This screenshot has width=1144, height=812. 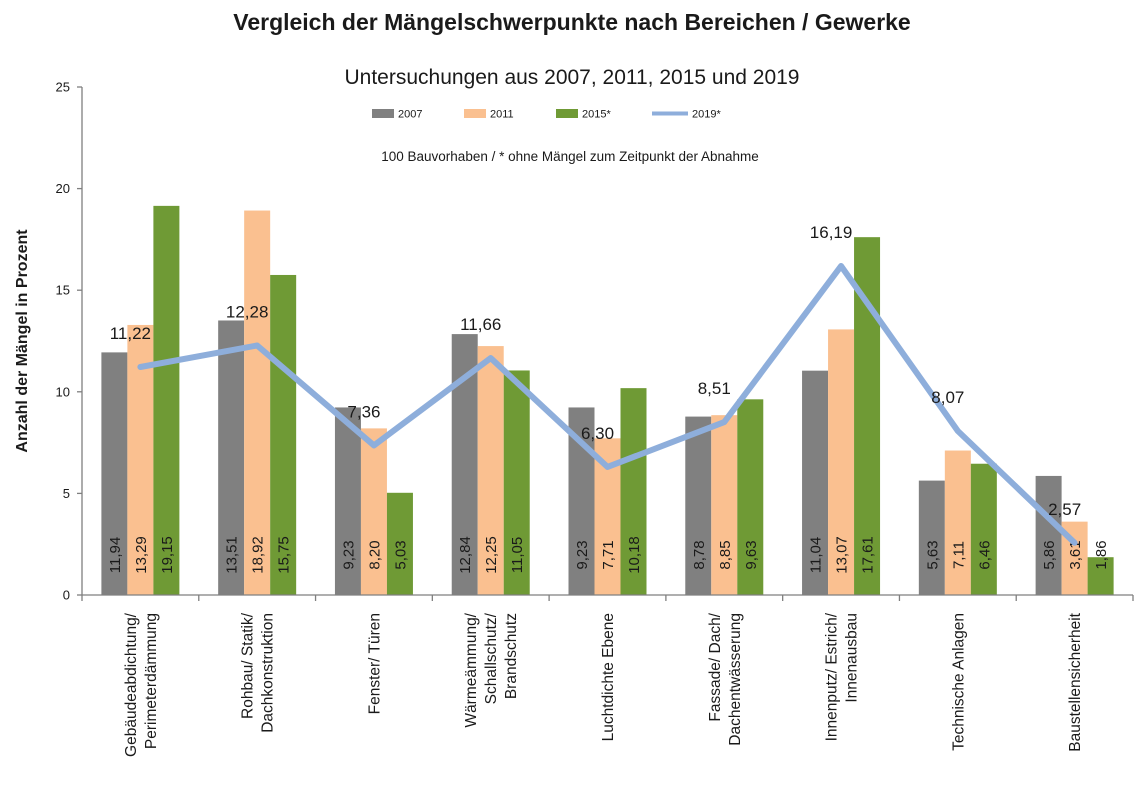 I want to click on line-value-label: 7,36, so click(x=363, y=411).